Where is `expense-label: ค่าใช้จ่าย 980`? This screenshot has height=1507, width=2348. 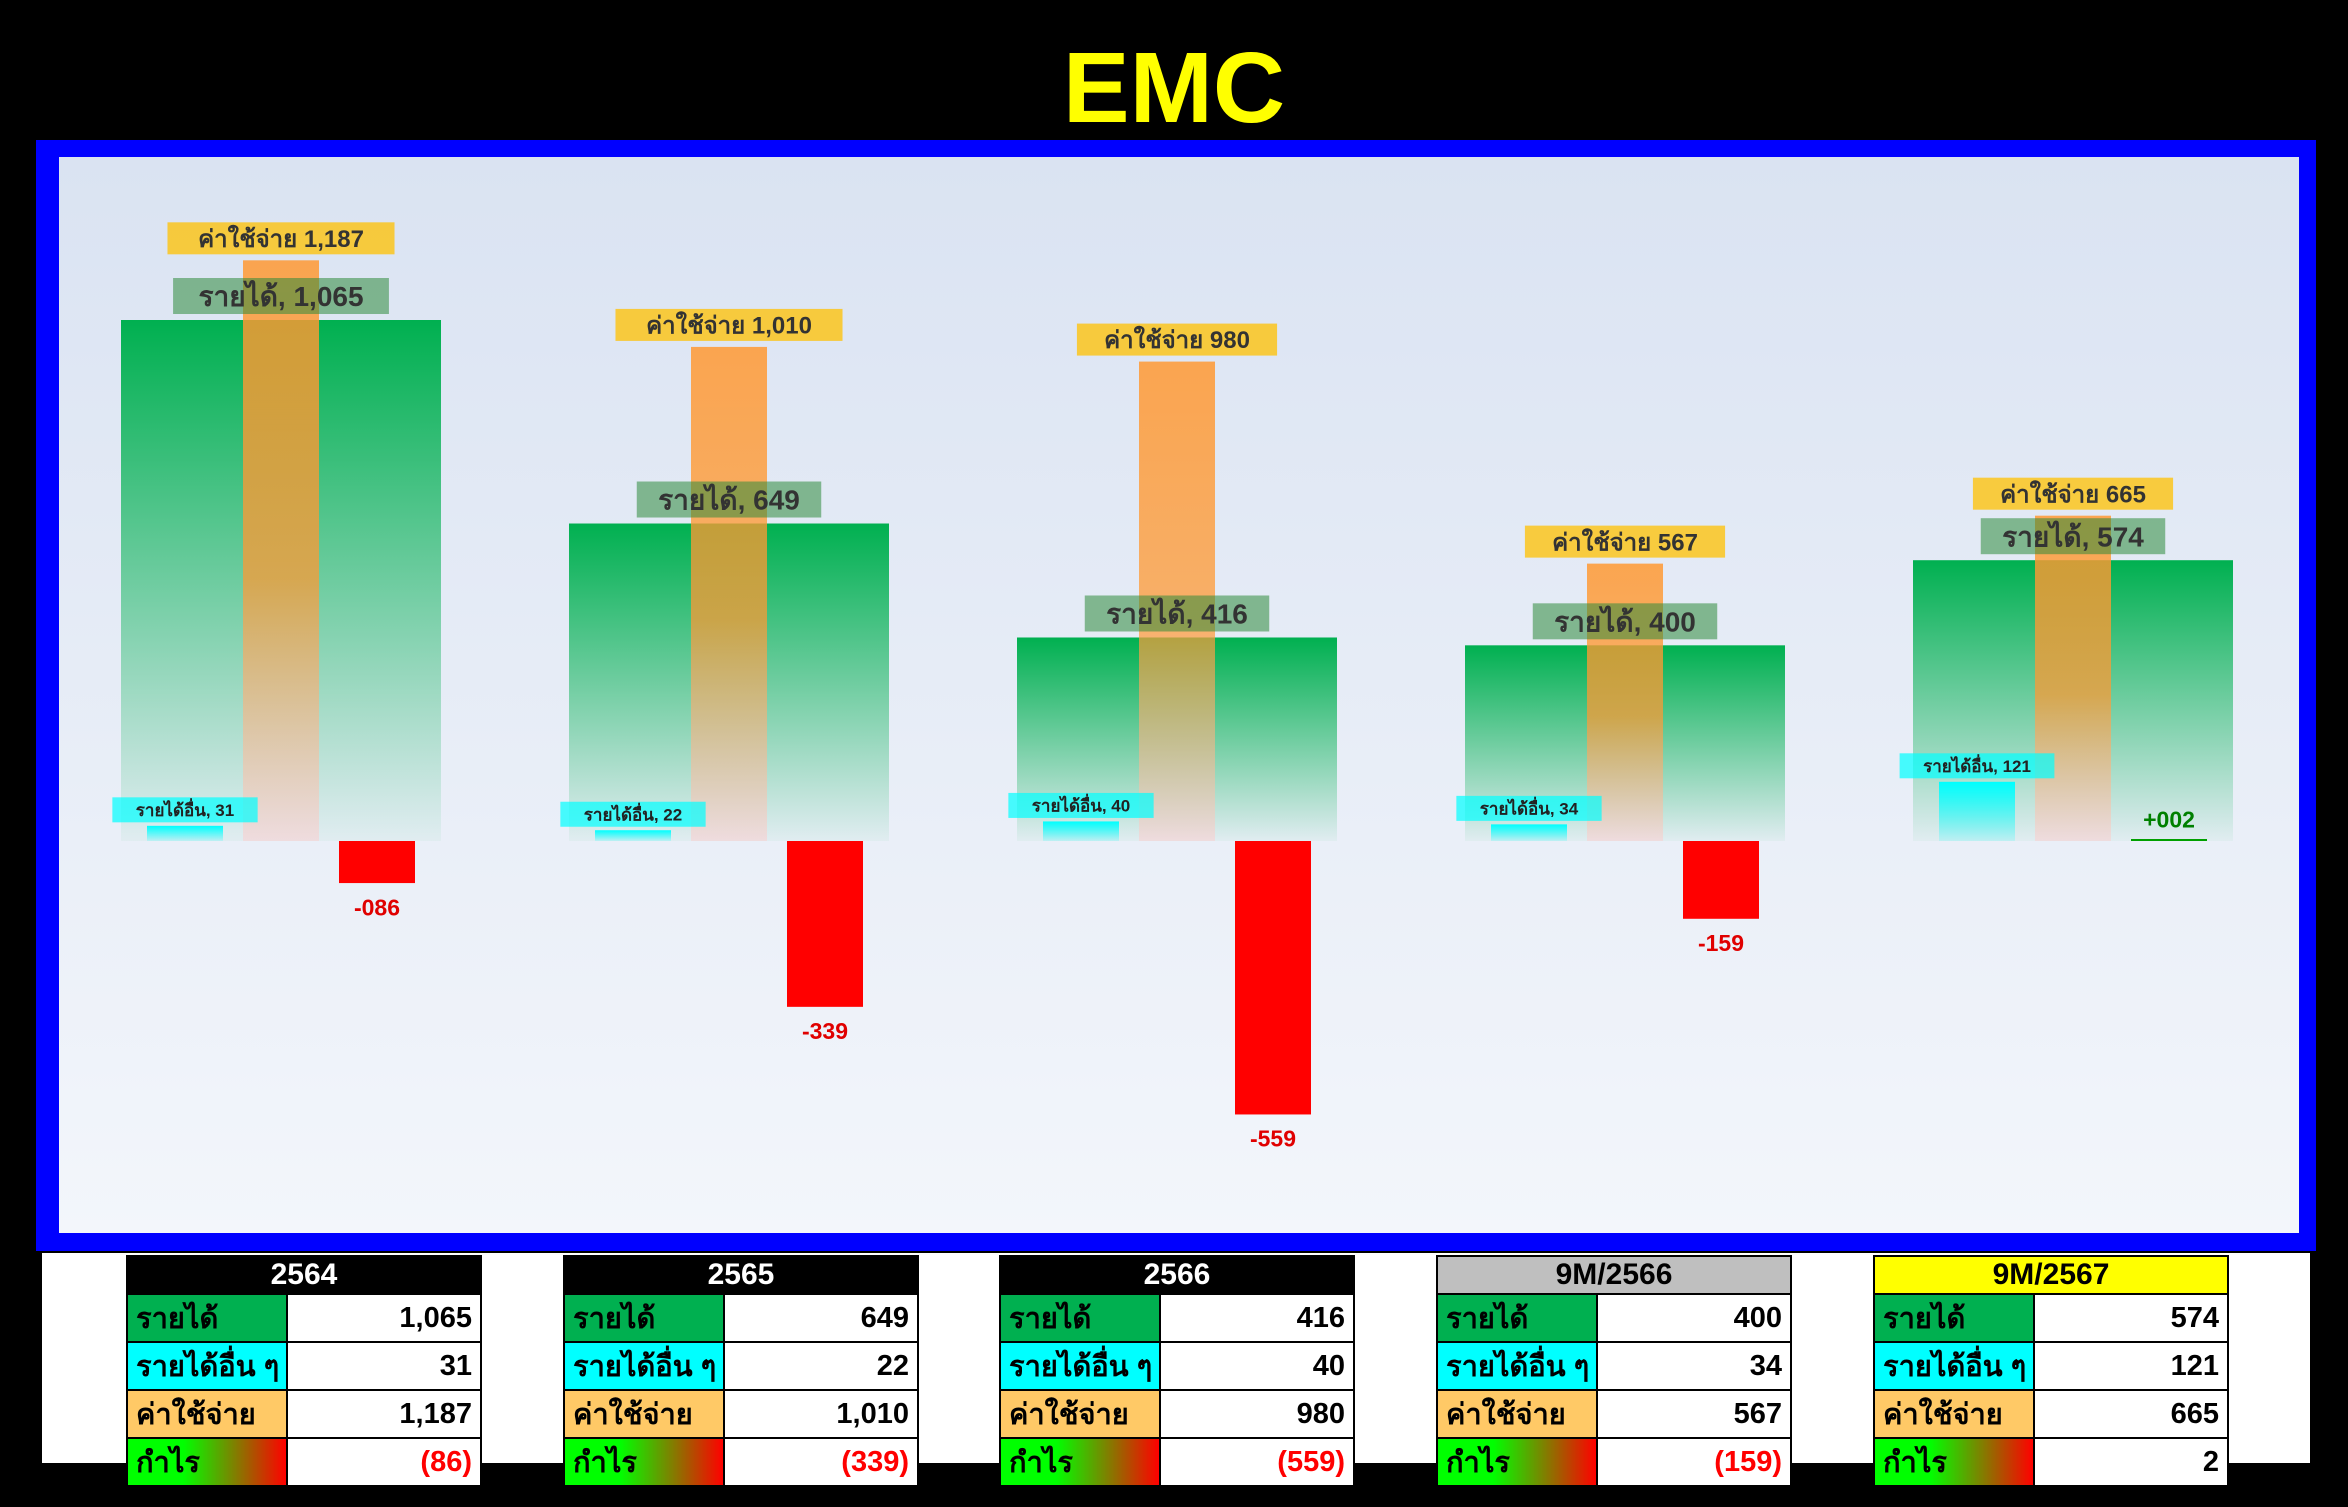 expense-label: ค่าใช้จ่าย 980 is located at coordinates (1177, 339).